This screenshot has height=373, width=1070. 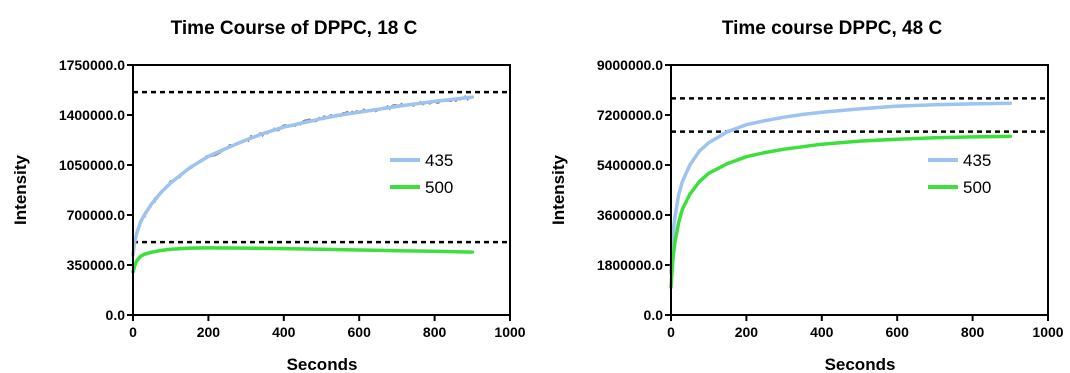 What do you see at coordinates (832, 28) in the screenshot?
I see `chart-title: Time course DPPC, 48 C` at bounding box center [832, 28].